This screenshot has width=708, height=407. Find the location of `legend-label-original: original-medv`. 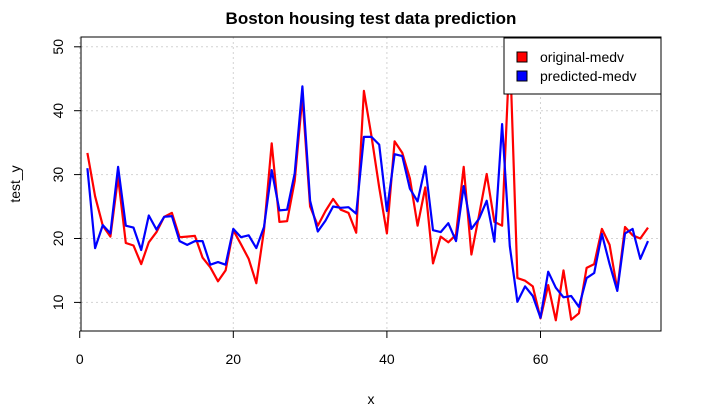

legend-label-original: original-medv is located at coordinates (582, 57).